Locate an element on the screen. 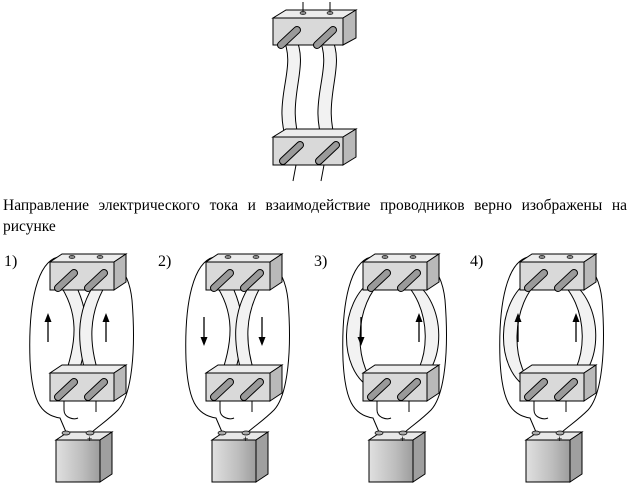 The width and height of the screenshot is (641, 493). battery-1: – + is located at coordinates (84, 456).